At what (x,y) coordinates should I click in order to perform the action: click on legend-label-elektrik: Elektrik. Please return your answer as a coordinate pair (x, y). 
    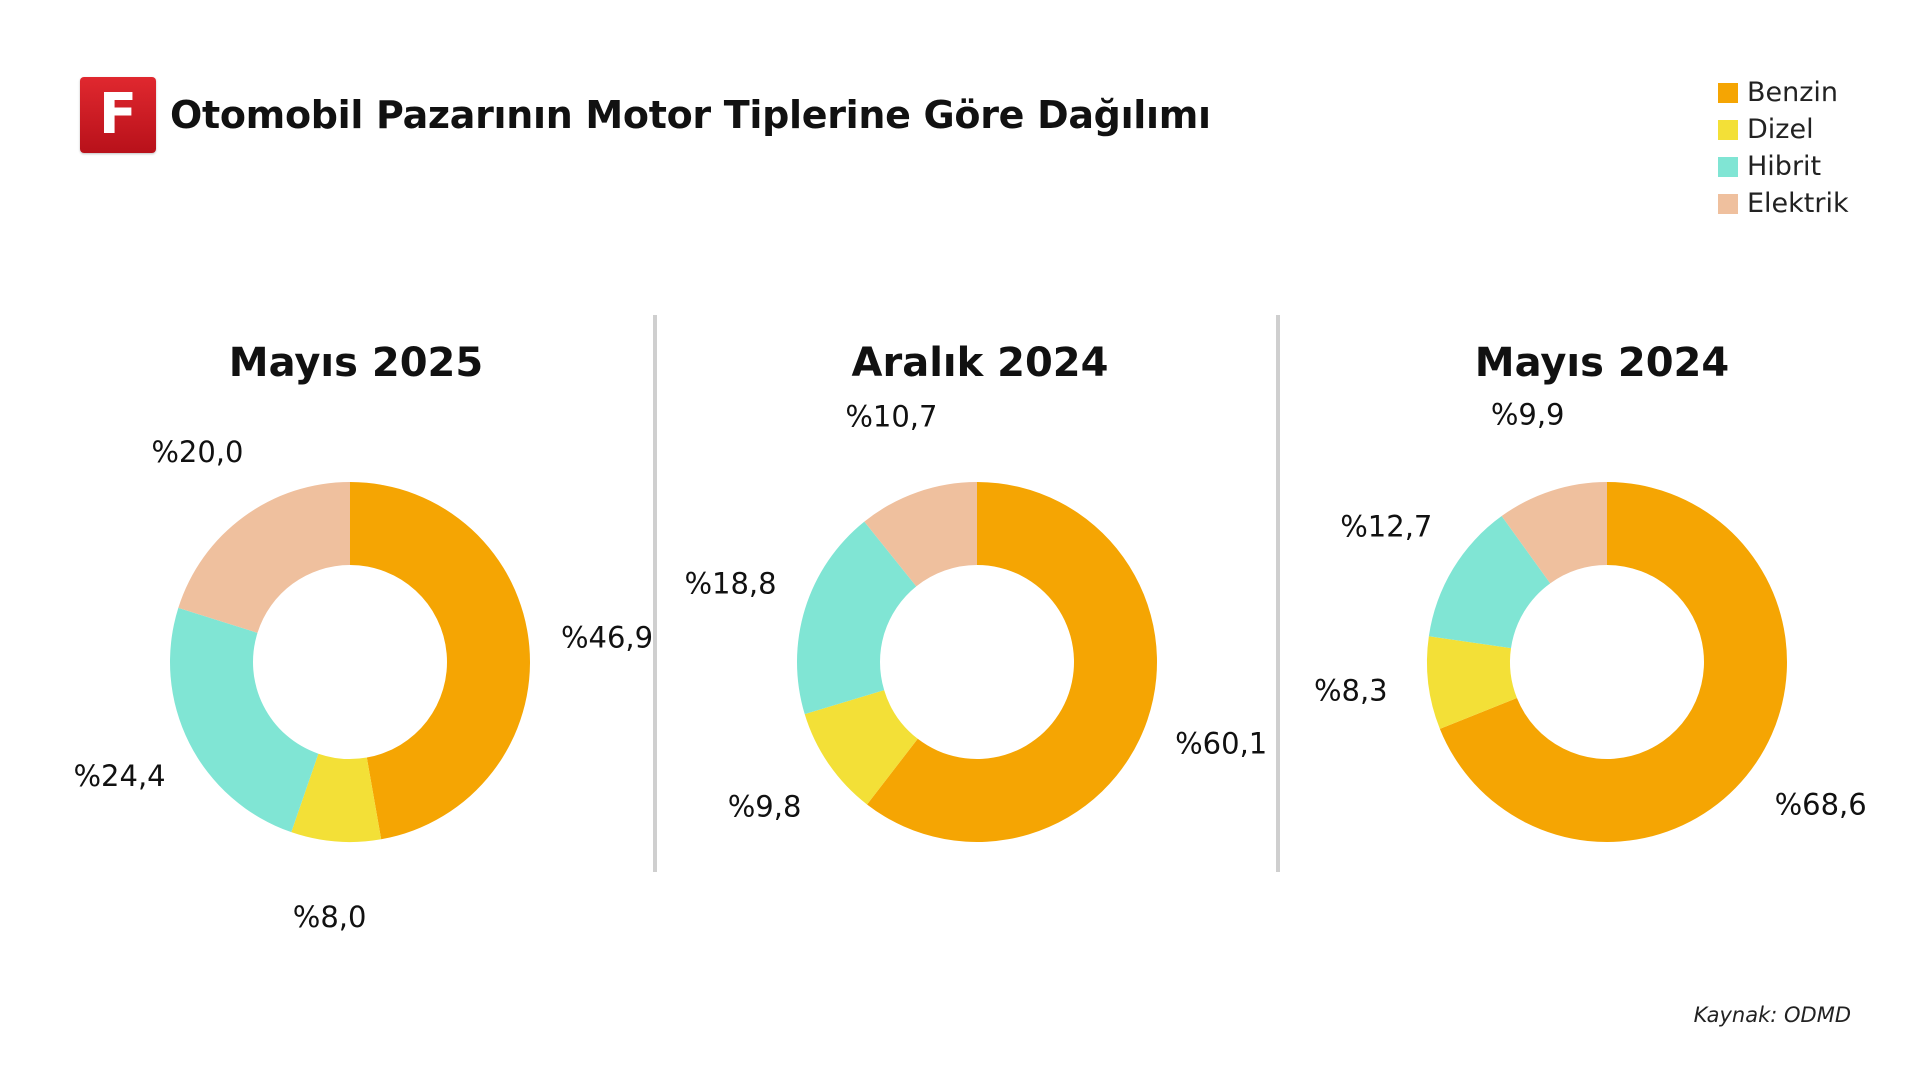
    Looking at the image, I should click on (1798, 203).